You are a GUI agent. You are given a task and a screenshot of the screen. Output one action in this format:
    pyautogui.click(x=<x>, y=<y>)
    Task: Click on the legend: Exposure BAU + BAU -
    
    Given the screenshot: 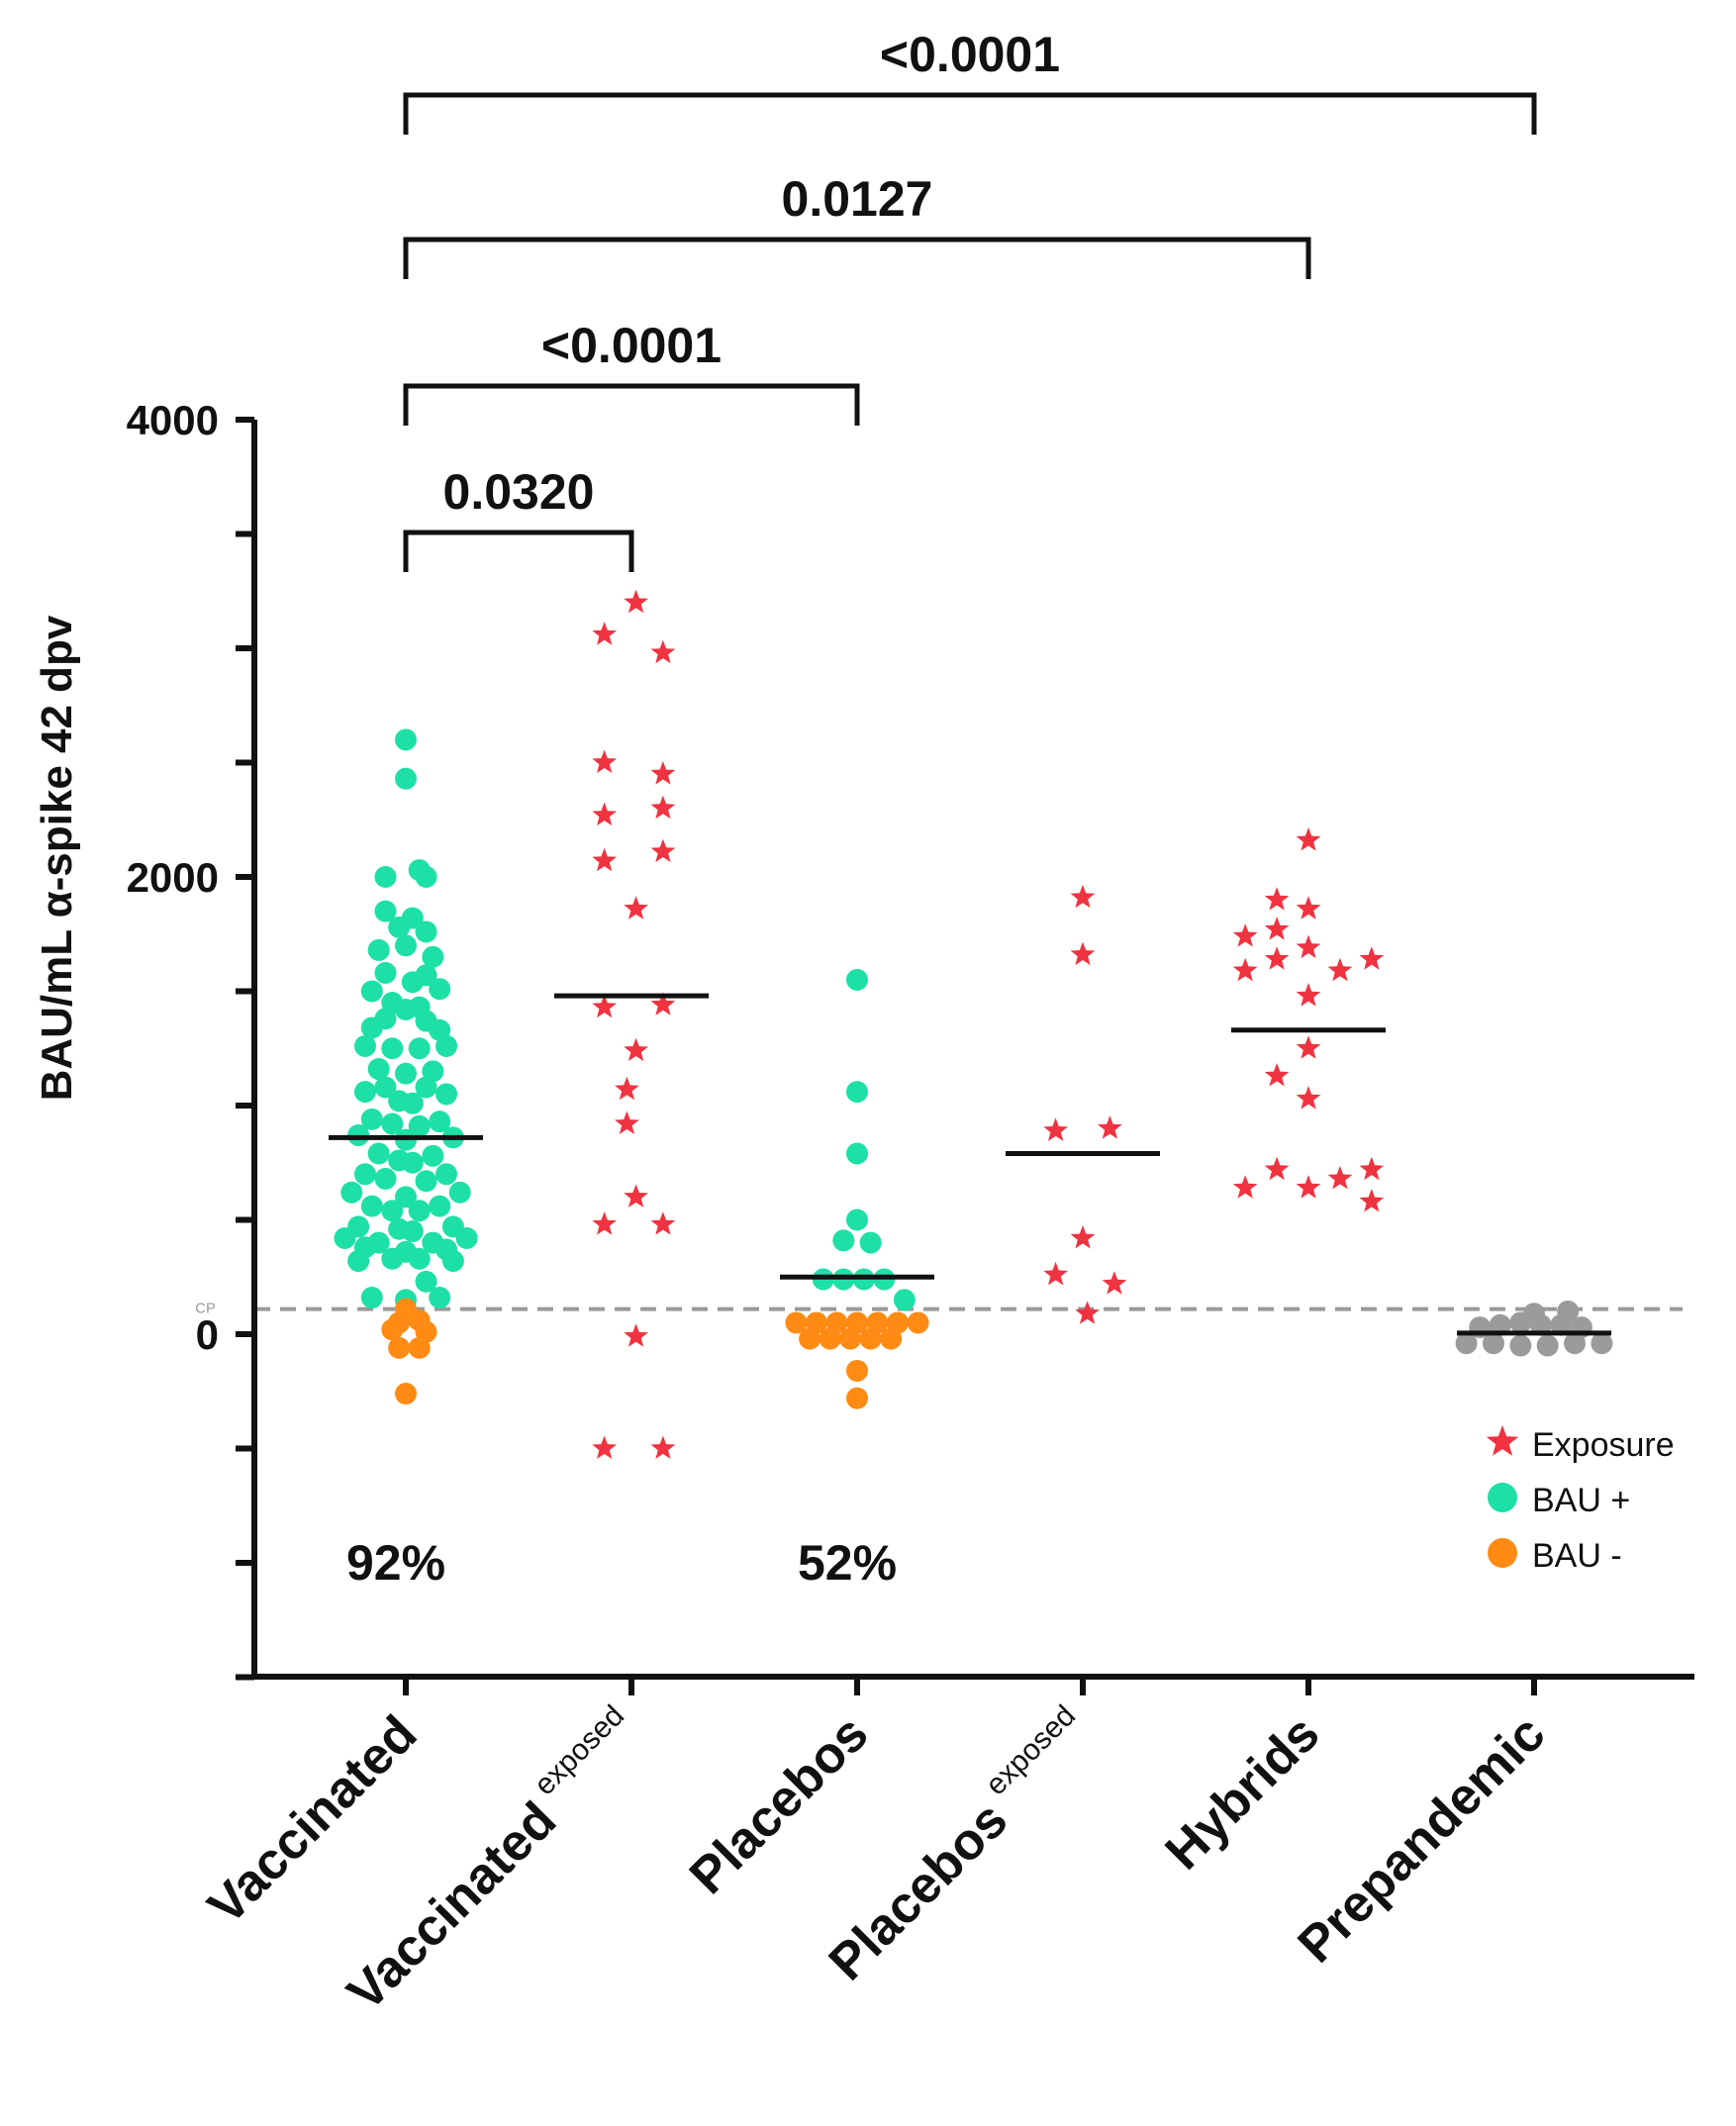 What is the action you would take?
    pyautogui.click(x=1580, y=1500)
    